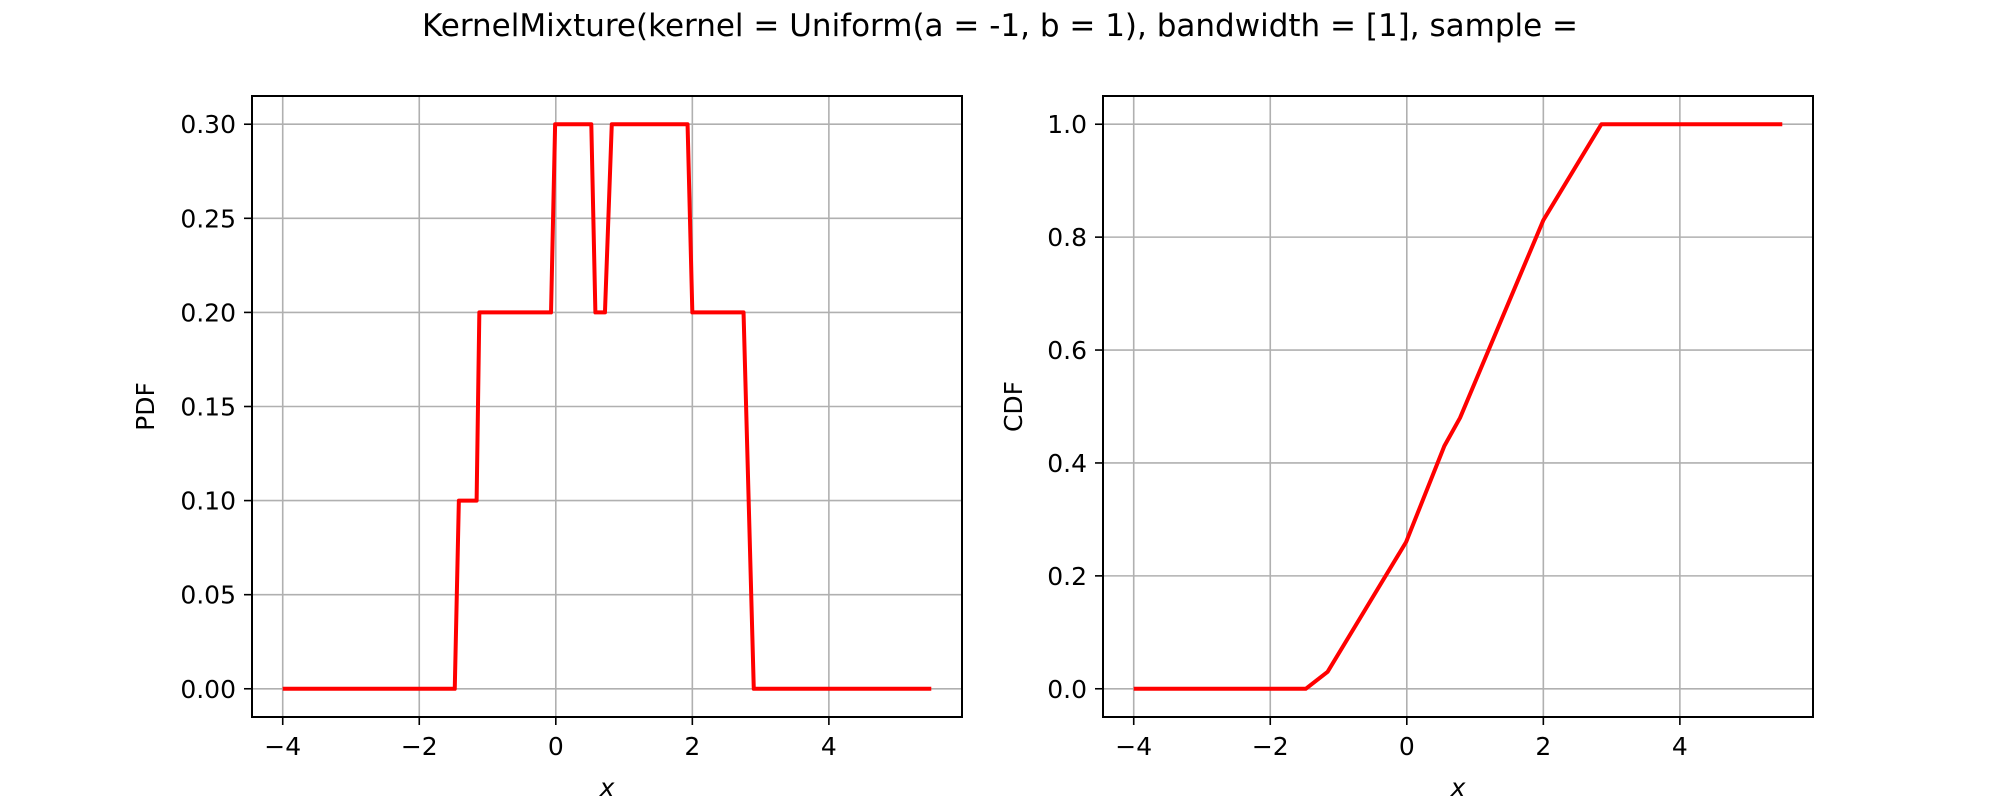 The image size is (2000, 800). I want to click on pdf-xtick-label-4: 4, so click(829, 746).